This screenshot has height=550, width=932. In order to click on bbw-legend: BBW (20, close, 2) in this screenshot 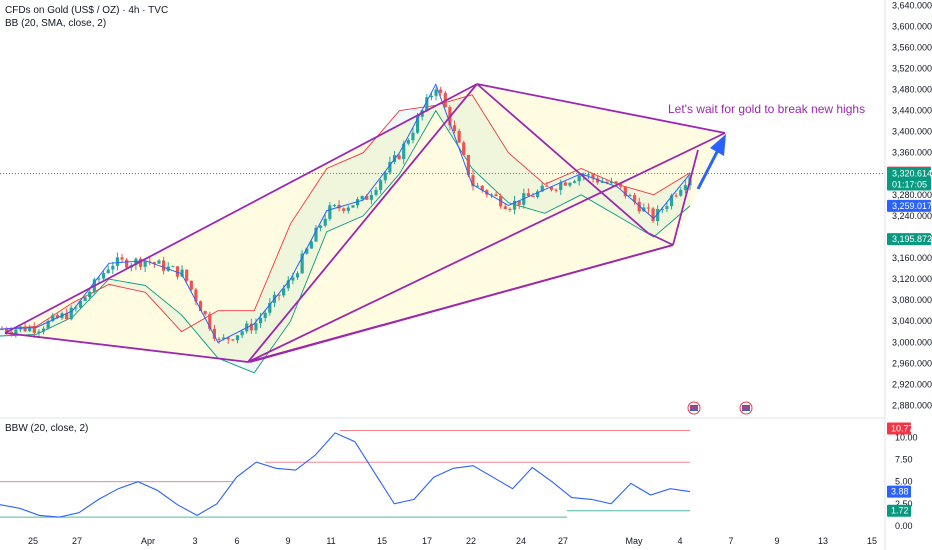, I will do `click(47, 428)`.